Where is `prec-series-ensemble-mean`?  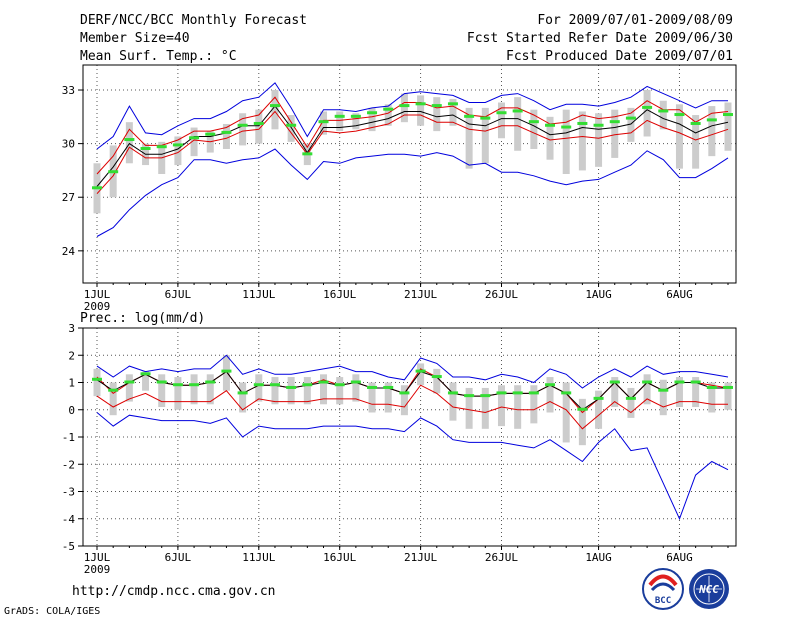
prec-series-ensemble-mean is located at coordinates (412, 390).